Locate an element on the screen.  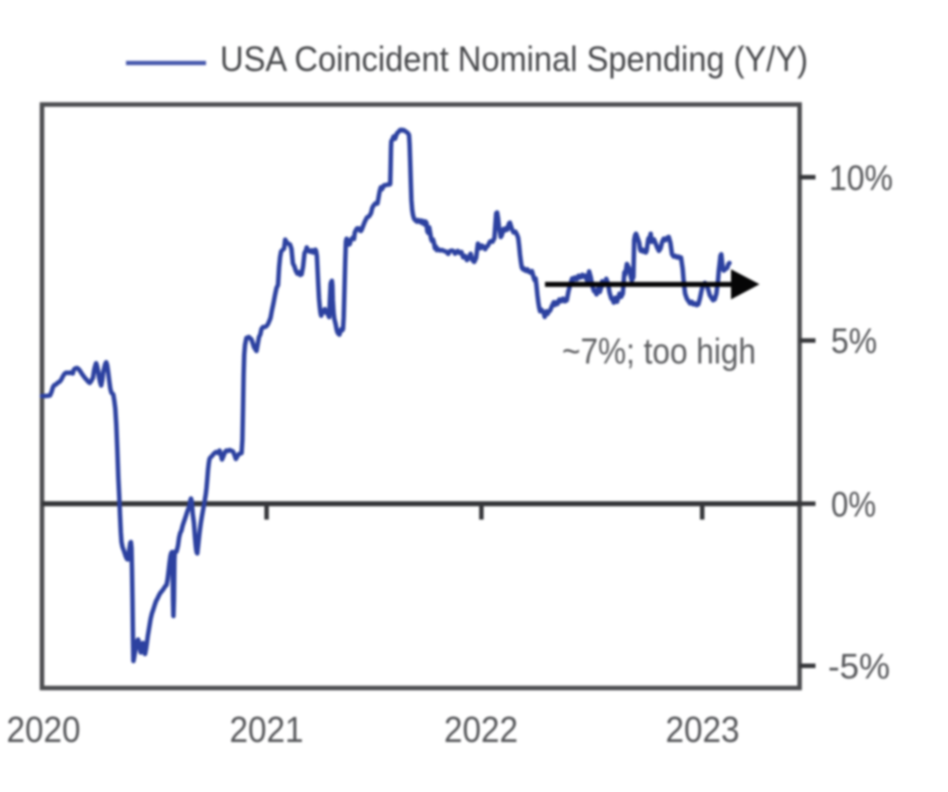
svg-text: 10% is located at coordinates (861, 178).